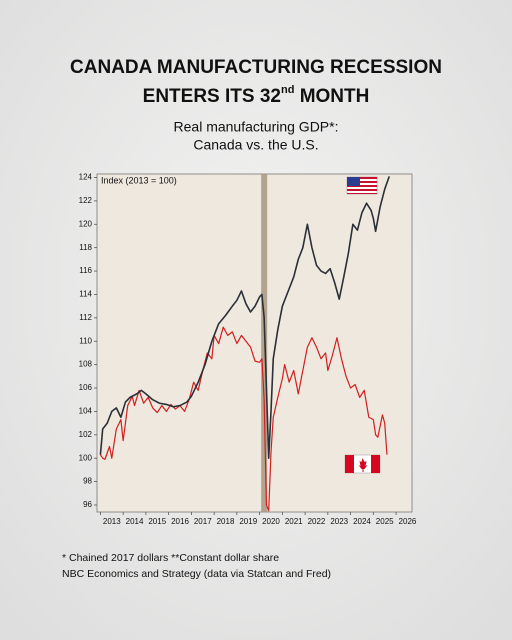 The height and width of the screenshot is (640, 512). I want to click on y-tick-label: 120, so click(86, 223).